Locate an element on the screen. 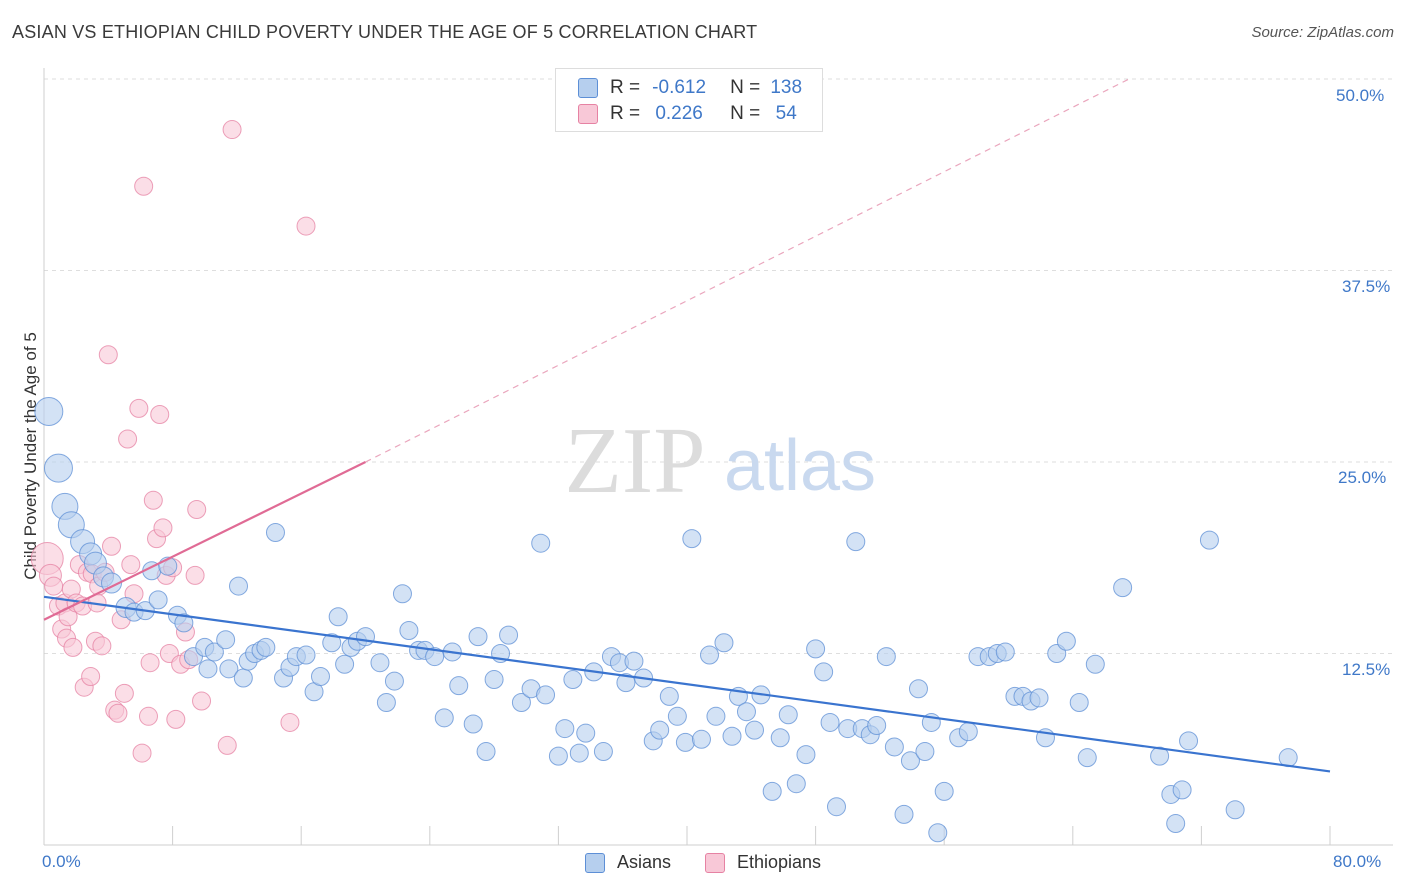  y-tick-label-12-5: 12.5% is located at coordinates (1366, 669).